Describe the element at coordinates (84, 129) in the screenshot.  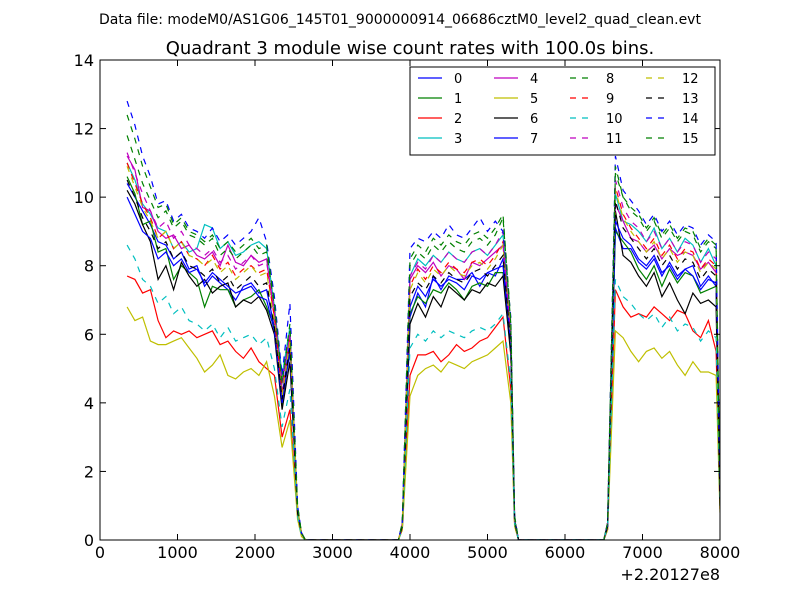
I see `y-tick-label: 12` at that location.